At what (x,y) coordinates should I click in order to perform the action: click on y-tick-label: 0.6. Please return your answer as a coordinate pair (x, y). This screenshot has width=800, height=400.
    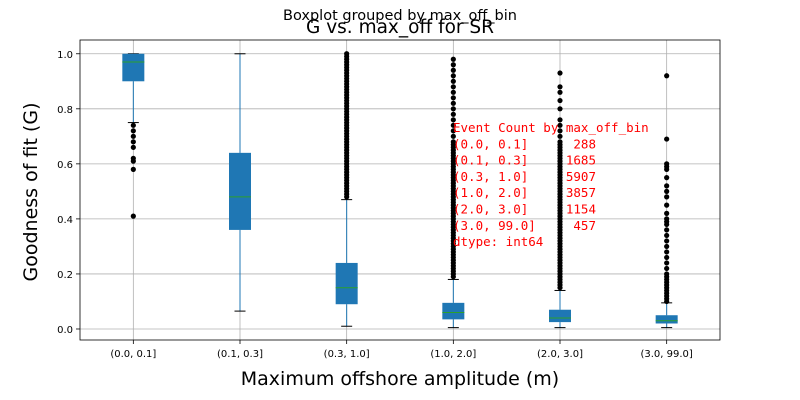
    Looking at the image, I should click on (65, 165).